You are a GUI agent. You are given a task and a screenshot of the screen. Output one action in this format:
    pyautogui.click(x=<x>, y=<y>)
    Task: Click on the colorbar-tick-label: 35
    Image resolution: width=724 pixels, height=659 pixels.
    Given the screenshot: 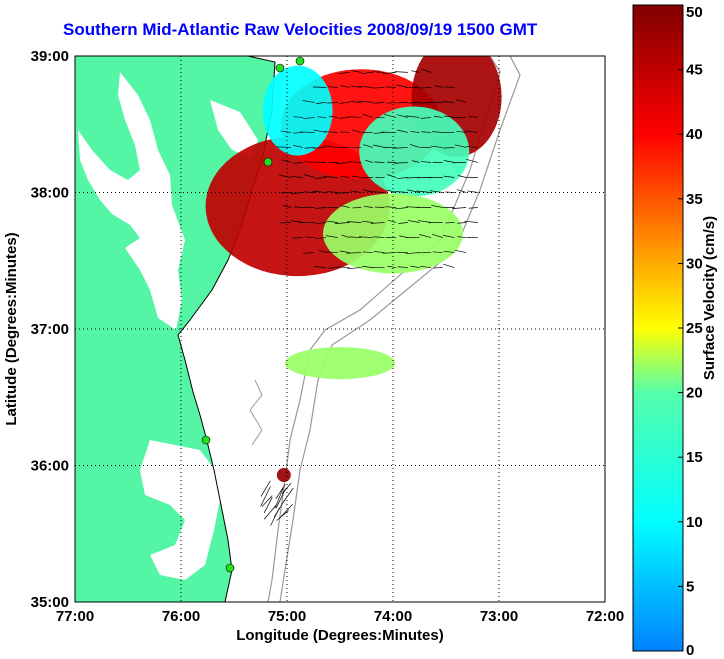 What is the action you would take?
    pyautogui.click(x=694, y=199)
    